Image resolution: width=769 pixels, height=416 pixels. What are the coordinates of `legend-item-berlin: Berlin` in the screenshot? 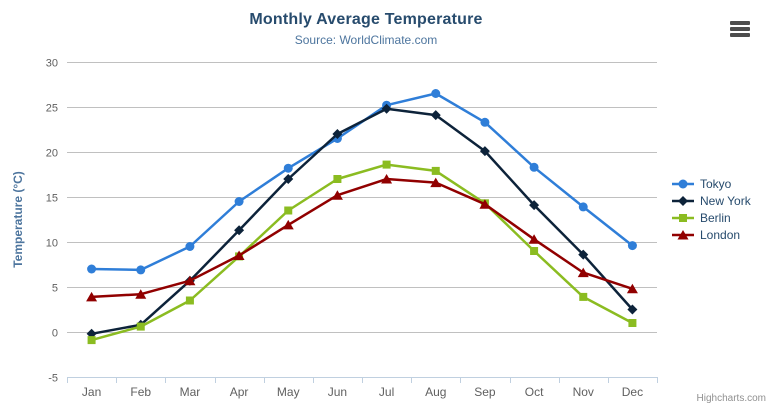 It's located at (711, 217).